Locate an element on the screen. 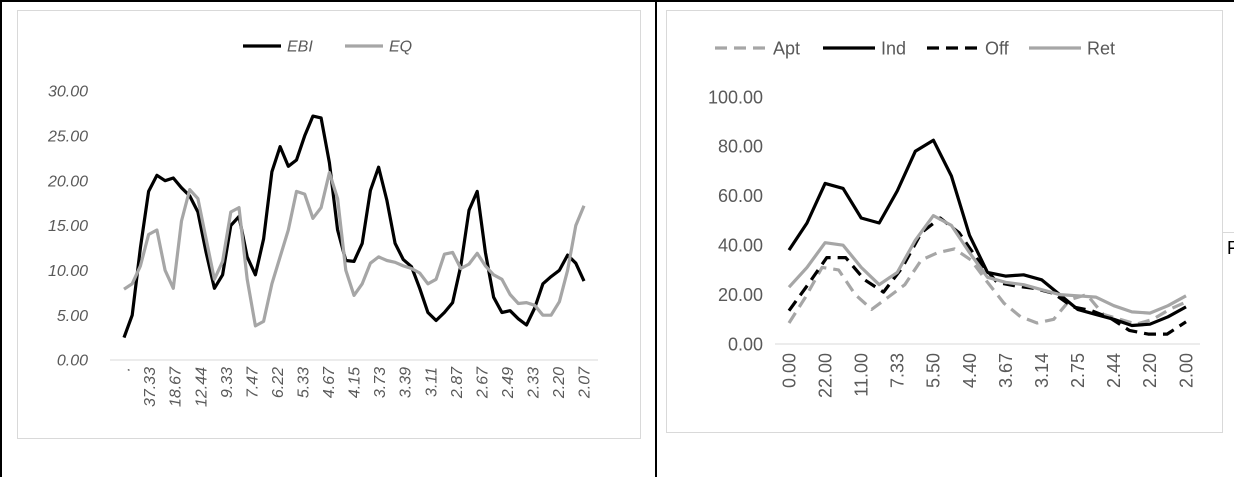 The width and height of the screenshot is (1234, 477). y-tick-label: 15.00 is located at coordinates (68, 226).